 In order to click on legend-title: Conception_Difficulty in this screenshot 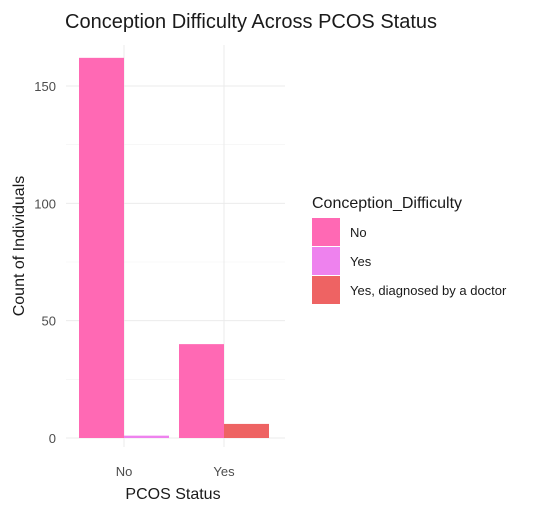, I will do `click(387, 203)`.